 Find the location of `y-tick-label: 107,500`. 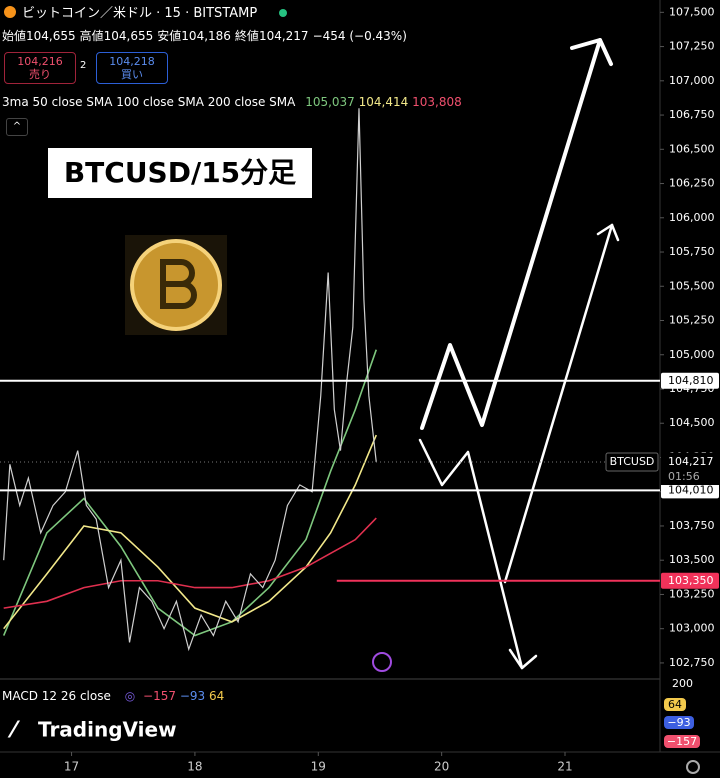

y-tick-label: 107,500 is located at coordinates (692, 11).